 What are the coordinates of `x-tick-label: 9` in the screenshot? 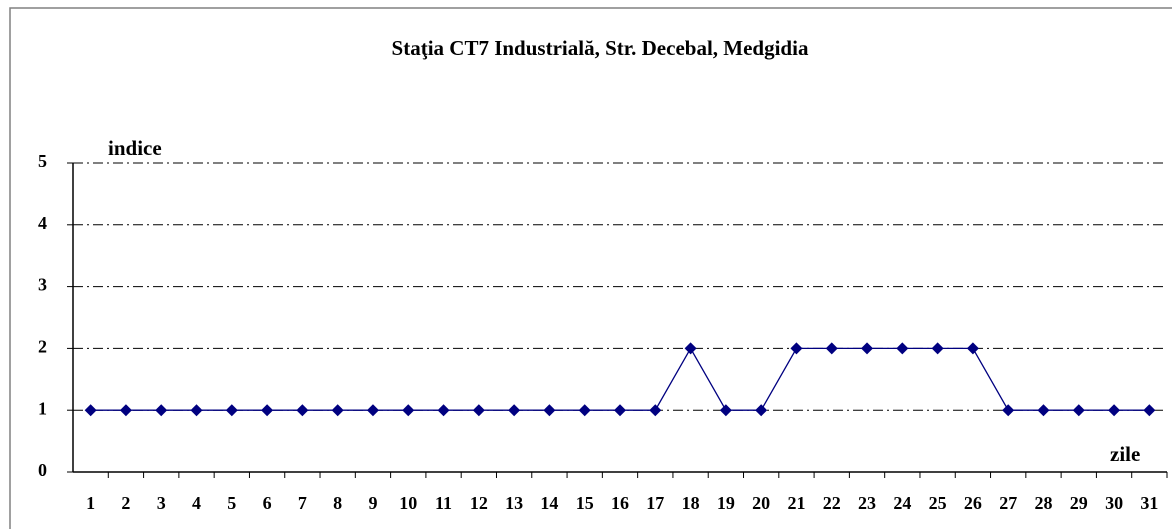 It's located at (372, 503).